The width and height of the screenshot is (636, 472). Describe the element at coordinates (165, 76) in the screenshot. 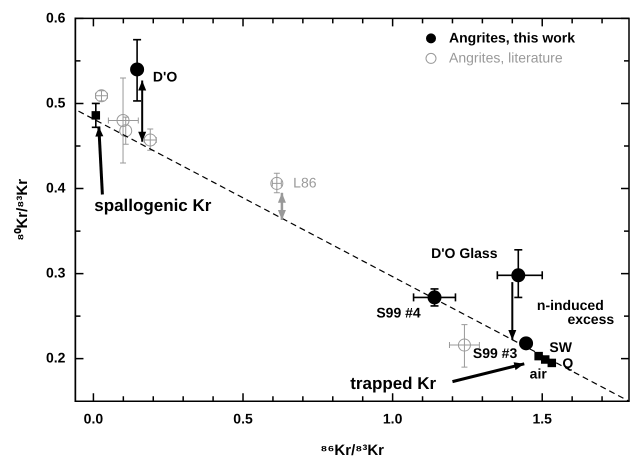

I see `annotation: D'O` at that location.